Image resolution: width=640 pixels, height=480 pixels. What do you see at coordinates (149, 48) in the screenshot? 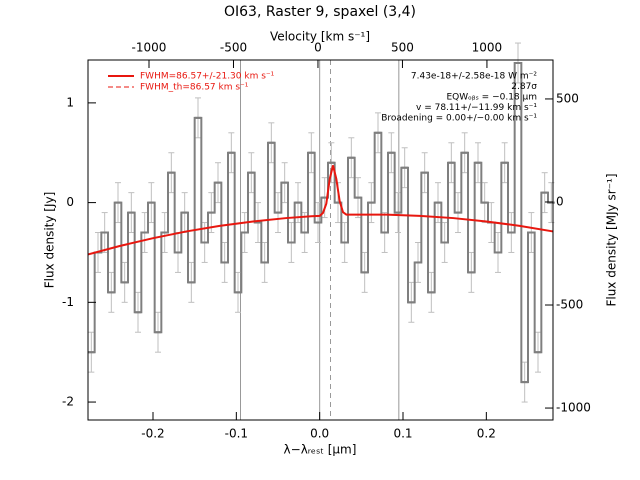
I see `x2-tick-label: -1000` at bounding box center [149, 48].